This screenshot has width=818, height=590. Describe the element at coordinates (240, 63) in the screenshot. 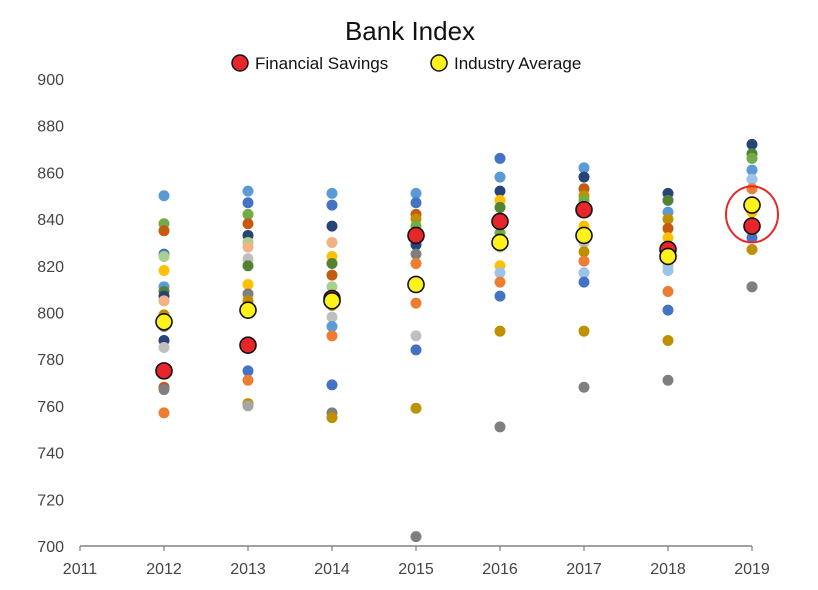

I see `legend-swatch-financial-savings` at that location.